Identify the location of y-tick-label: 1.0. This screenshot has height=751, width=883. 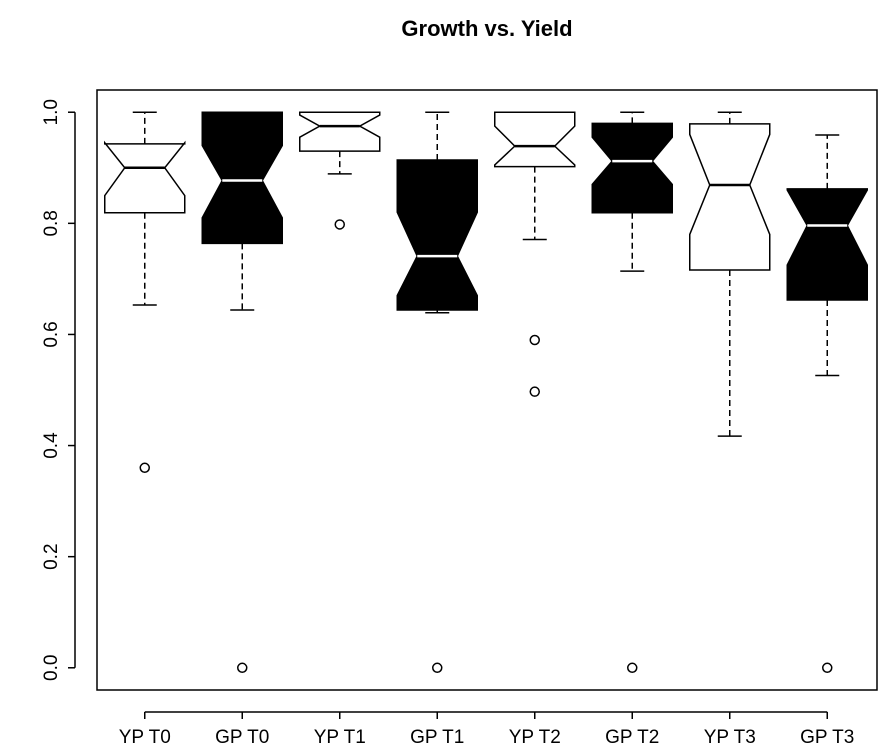
(51, 112).